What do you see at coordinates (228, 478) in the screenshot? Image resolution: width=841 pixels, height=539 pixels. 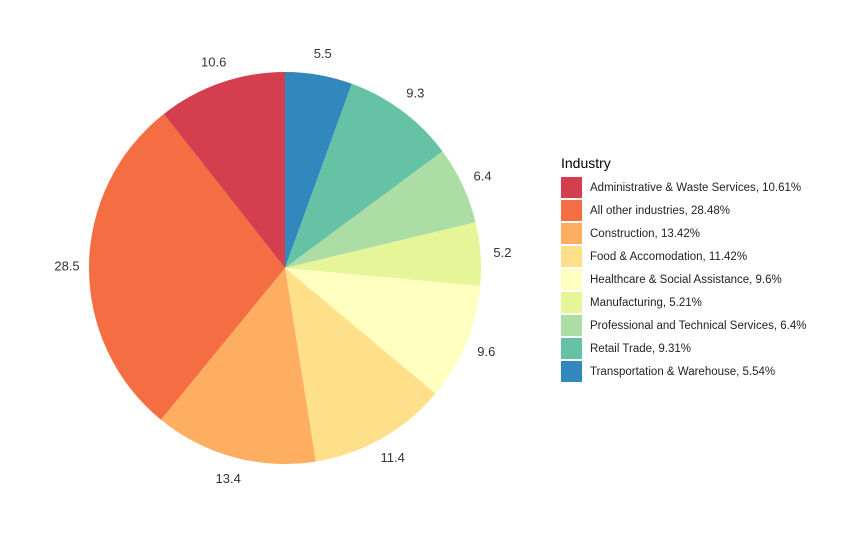 I see `slice-value-label: 13.4` at bounding box center [228, 478].